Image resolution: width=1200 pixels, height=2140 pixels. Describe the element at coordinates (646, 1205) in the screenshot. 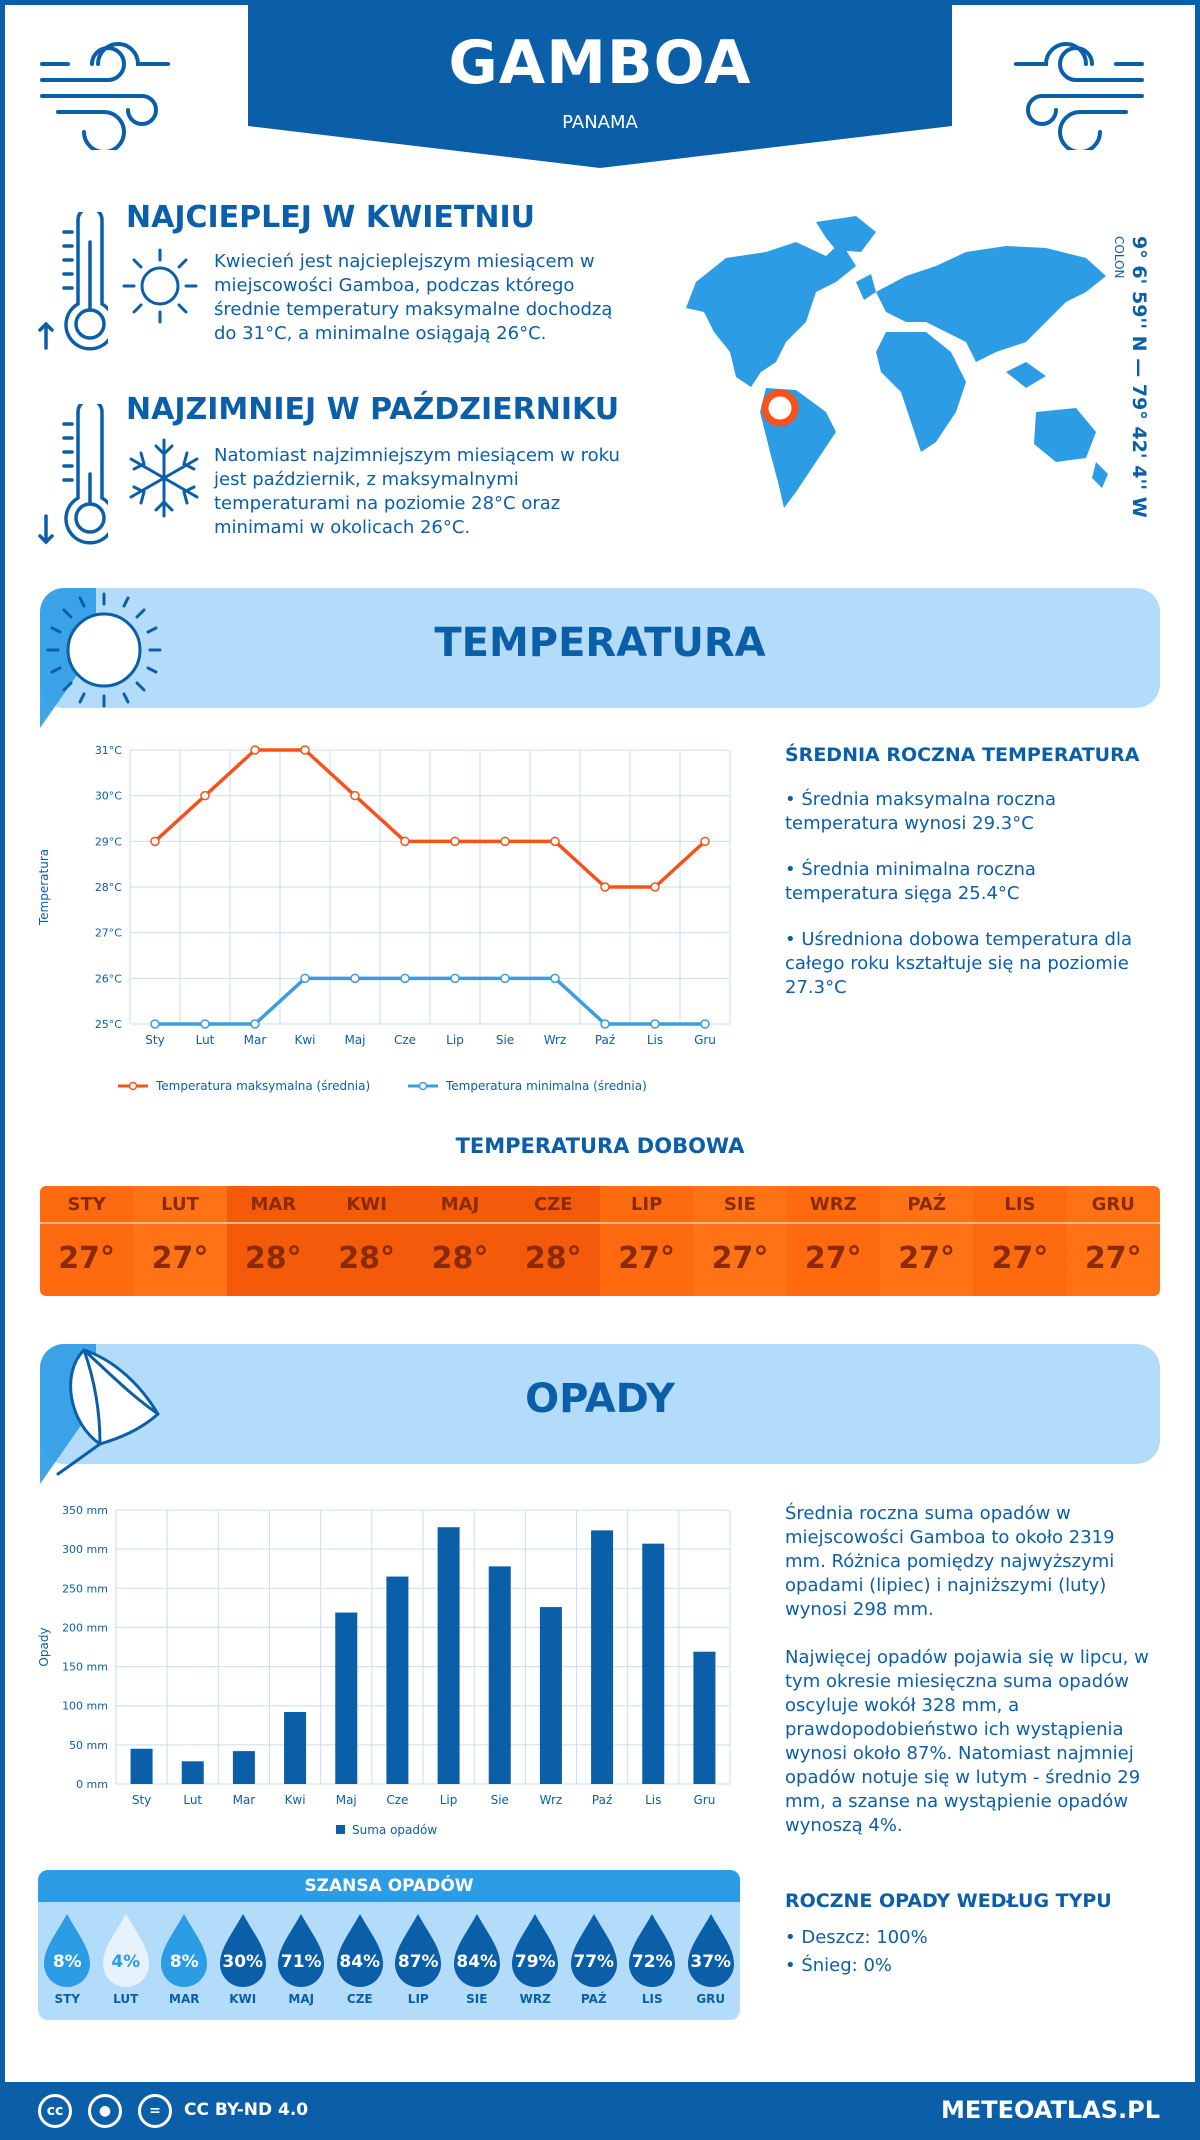

I see `daily-month-label: LIP` at that location.